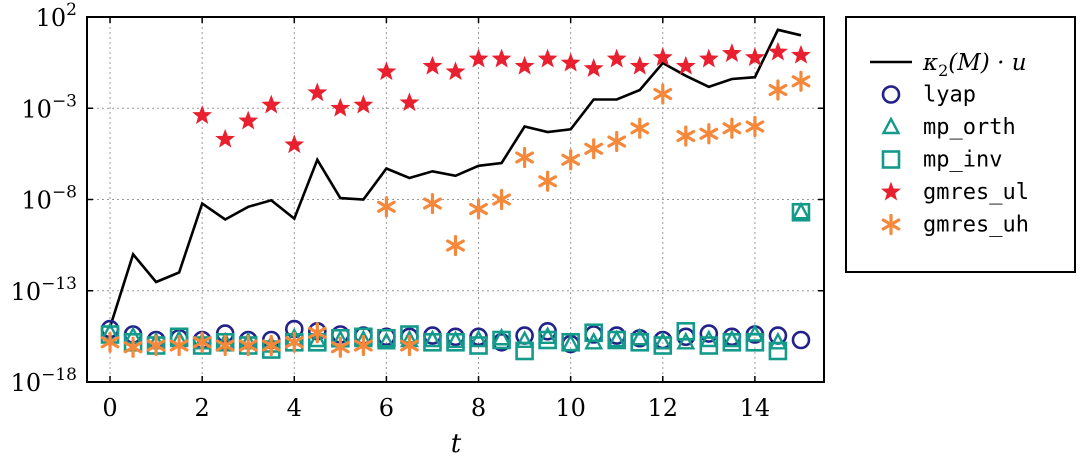  What do you see at coordinates (976, 225) in the screenshot?
I see `legend-label: gmres_uh` at bounding box center [976, 225].